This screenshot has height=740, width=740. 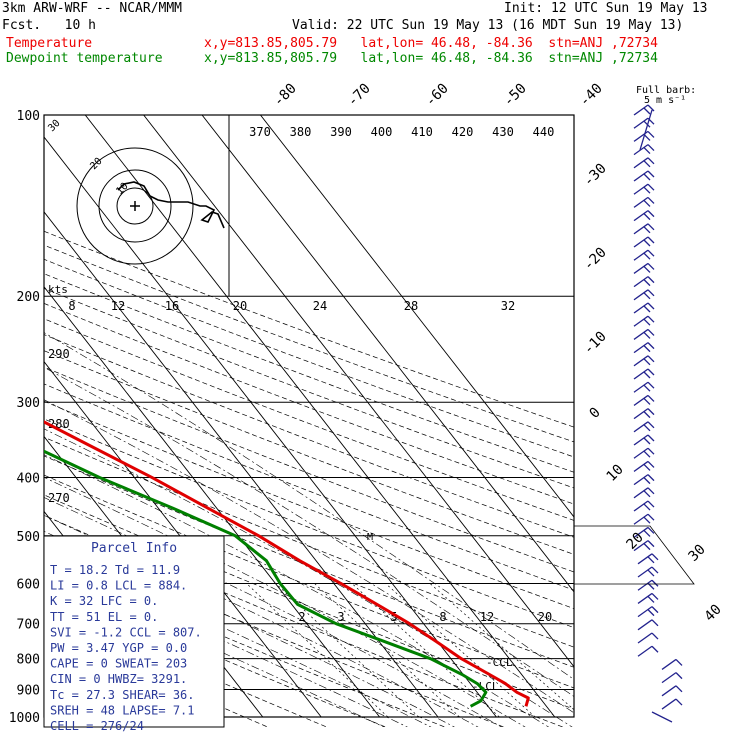 What do you see at coordinates (665, 100) in the screenshot?
I see `wind-legend-units: 5 m s⁻¹` at bounding box center [665, 100].